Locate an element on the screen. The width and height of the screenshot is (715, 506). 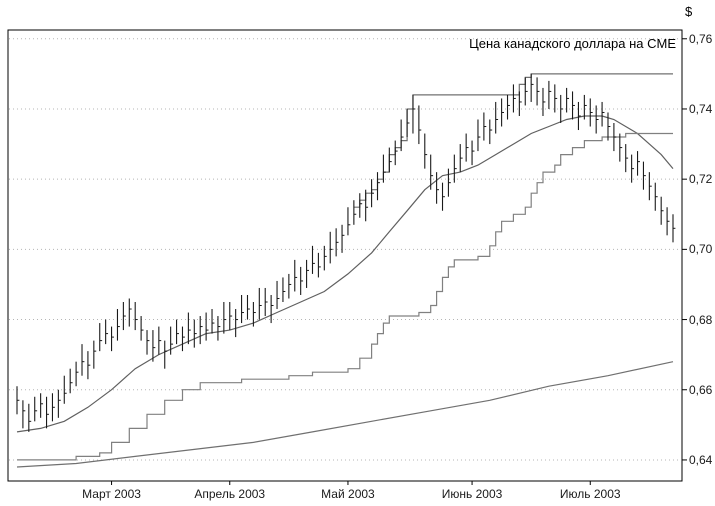
x-axis-label: Май 2003 is located at coordinates (348, 494).